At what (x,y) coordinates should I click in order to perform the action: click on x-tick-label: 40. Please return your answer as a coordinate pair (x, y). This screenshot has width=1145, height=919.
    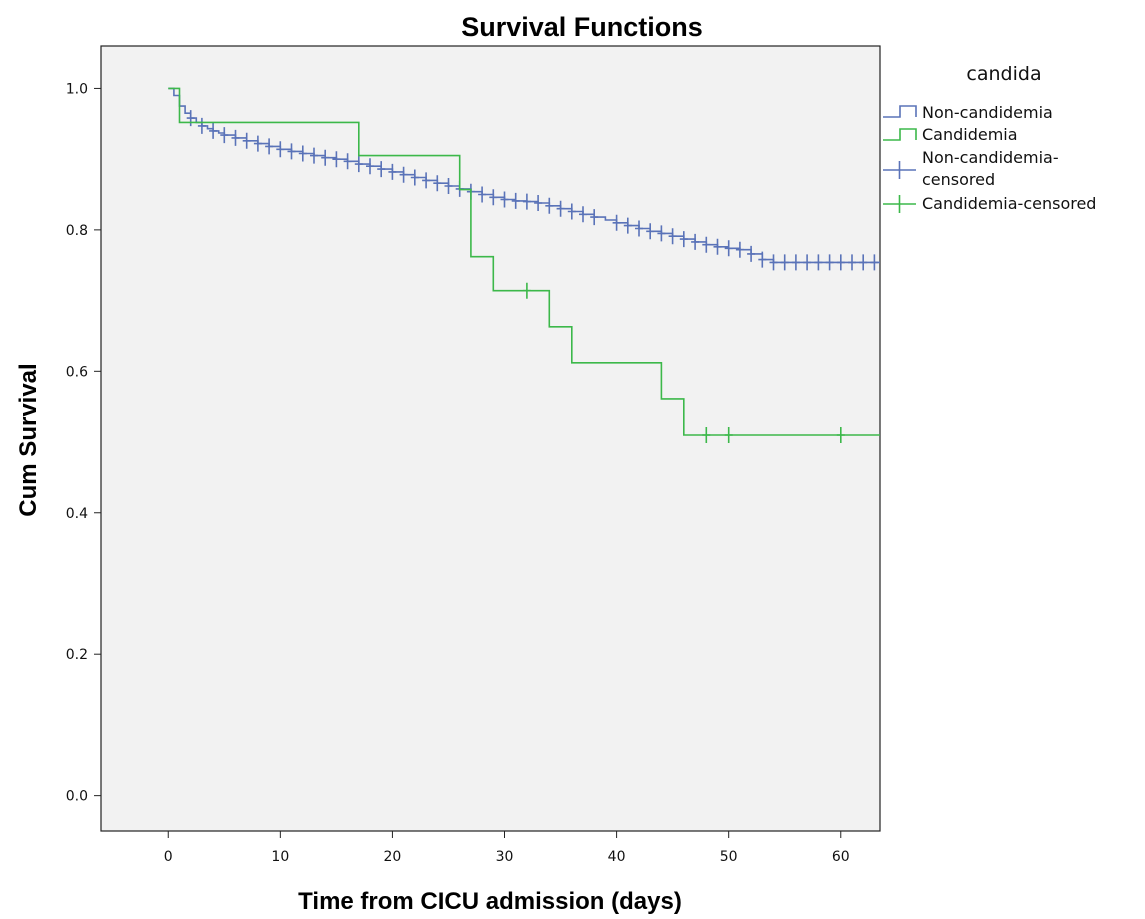
    Looking at the image, I should click on (617, 857).